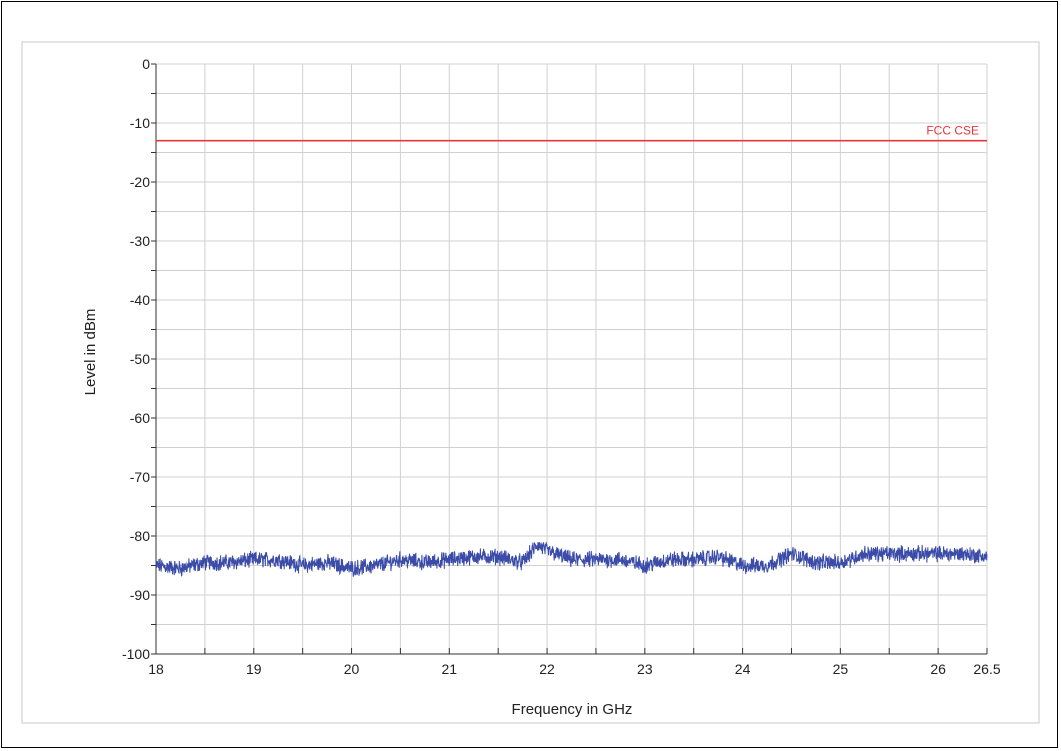  Describe the element at coordinates (140, 359) in the screenshot. I see `y-tick-label: -50` at that location.